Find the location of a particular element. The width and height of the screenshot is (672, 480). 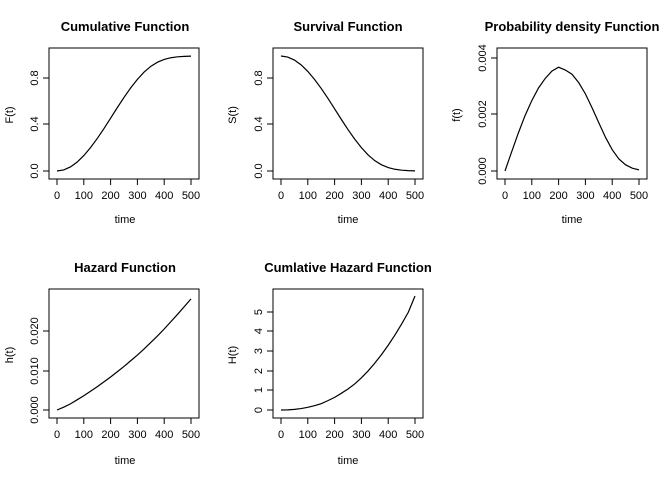

plot-area-cumulative-hazard: 0 100 200 300 400 500 0 1 2 3 4 5 is located at coordinates (338, 364).